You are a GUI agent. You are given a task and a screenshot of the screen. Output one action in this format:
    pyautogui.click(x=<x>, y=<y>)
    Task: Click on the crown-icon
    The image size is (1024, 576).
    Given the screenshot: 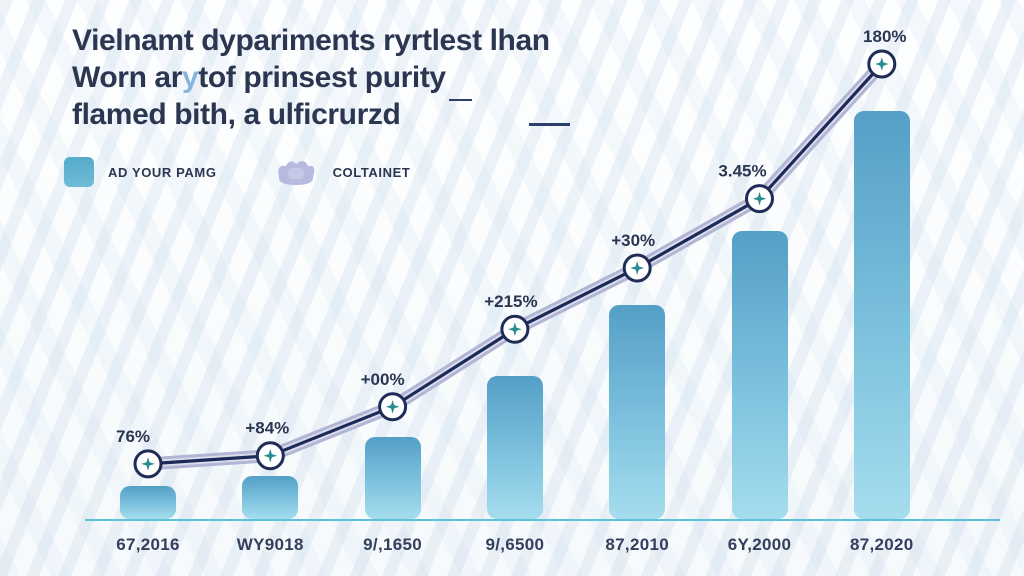 What is the action you would take?
    pyautogui.click(x=295, y=172)
    